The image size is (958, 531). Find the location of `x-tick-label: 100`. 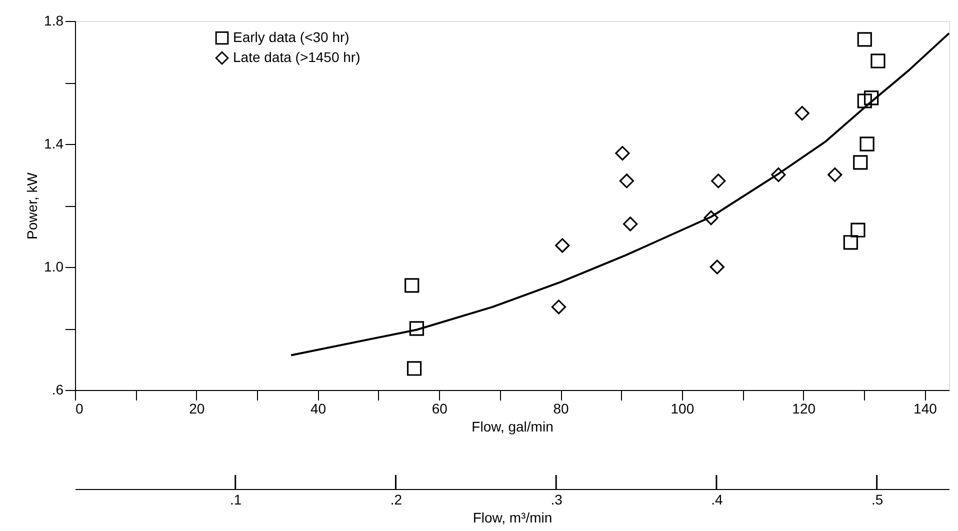

x-tick-label: 100 is located at coordinates (682, 408).